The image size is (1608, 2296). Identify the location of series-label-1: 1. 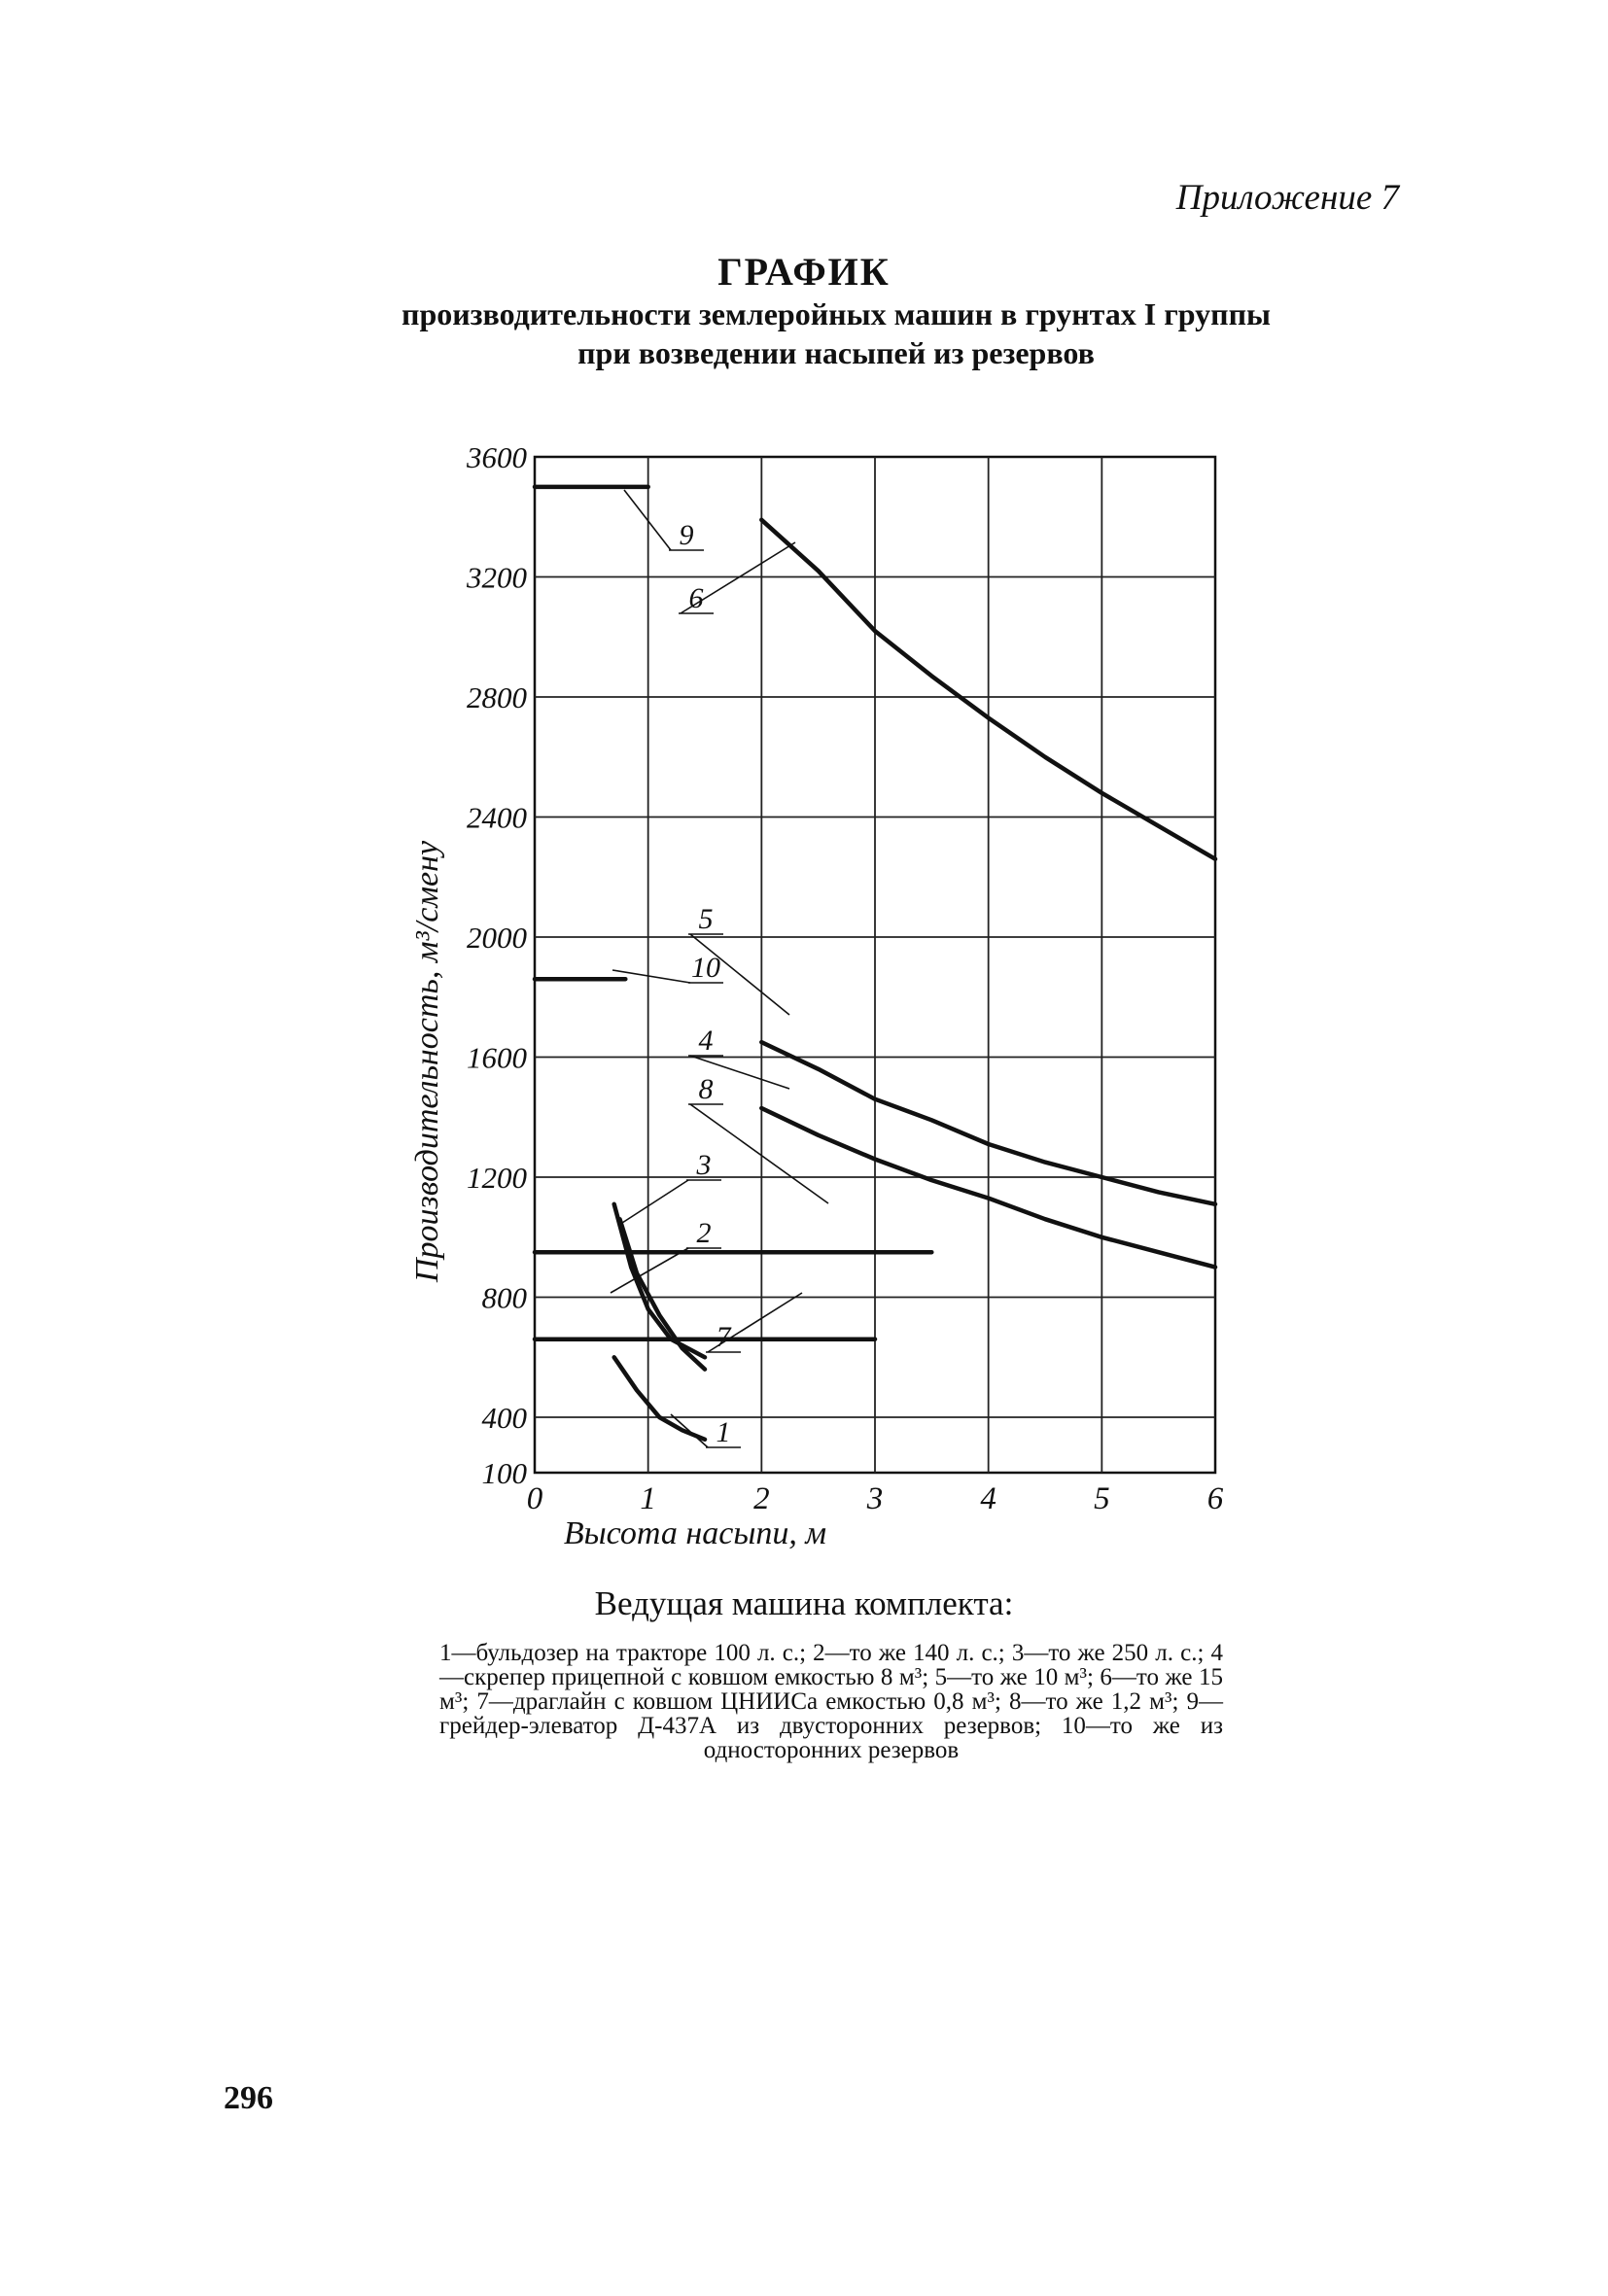
(724, 1432).